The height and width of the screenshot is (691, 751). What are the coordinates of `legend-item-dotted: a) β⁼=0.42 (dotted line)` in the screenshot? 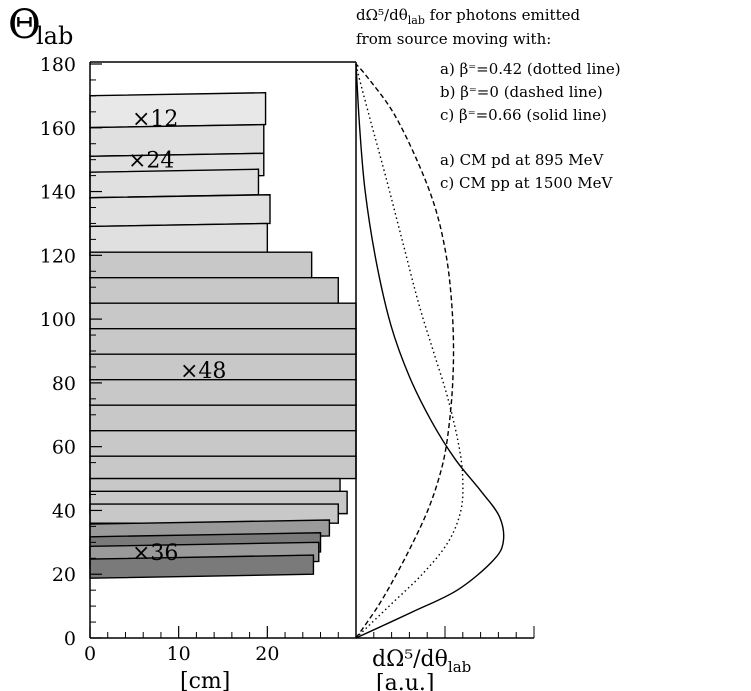 It's located at (530, 69).